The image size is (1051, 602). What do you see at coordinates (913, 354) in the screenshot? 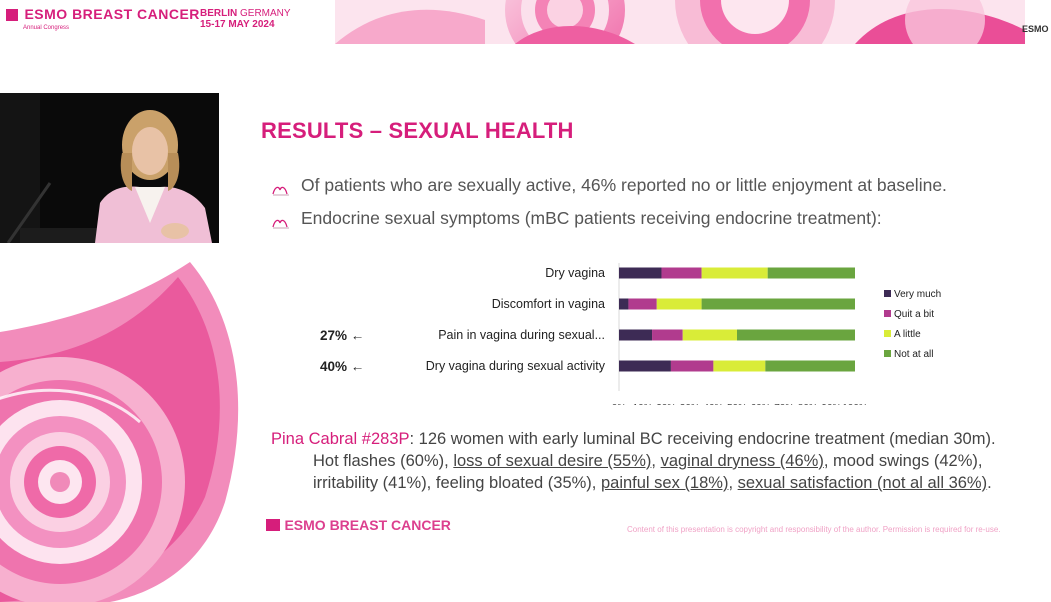
I see `legend-label: Not at all` at bounding box center [913, 354].